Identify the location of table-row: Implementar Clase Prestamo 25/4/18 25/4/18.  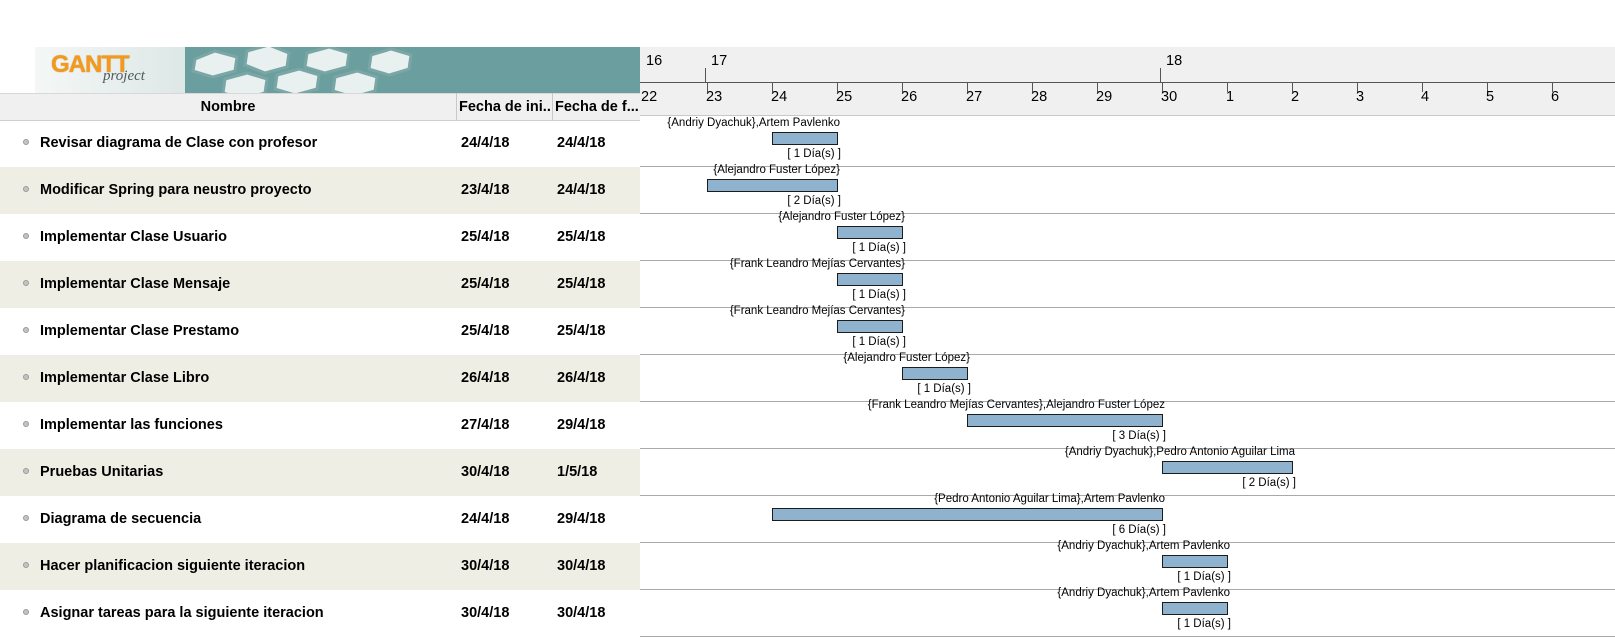
(320, 331).